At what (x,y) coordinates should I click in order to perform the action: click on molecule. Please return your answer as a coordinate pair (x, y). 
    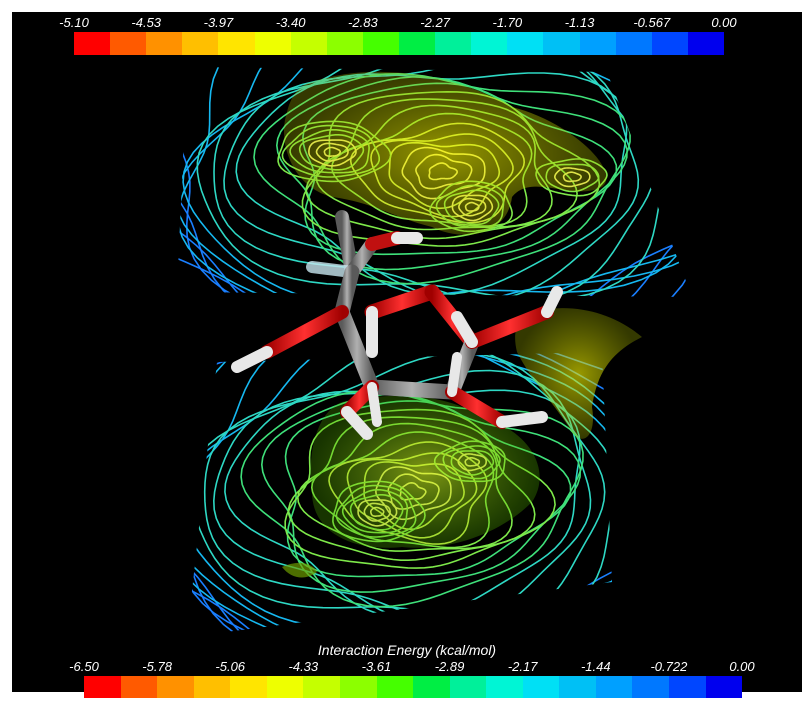
    Looking at the image, I should click on (397, 325).